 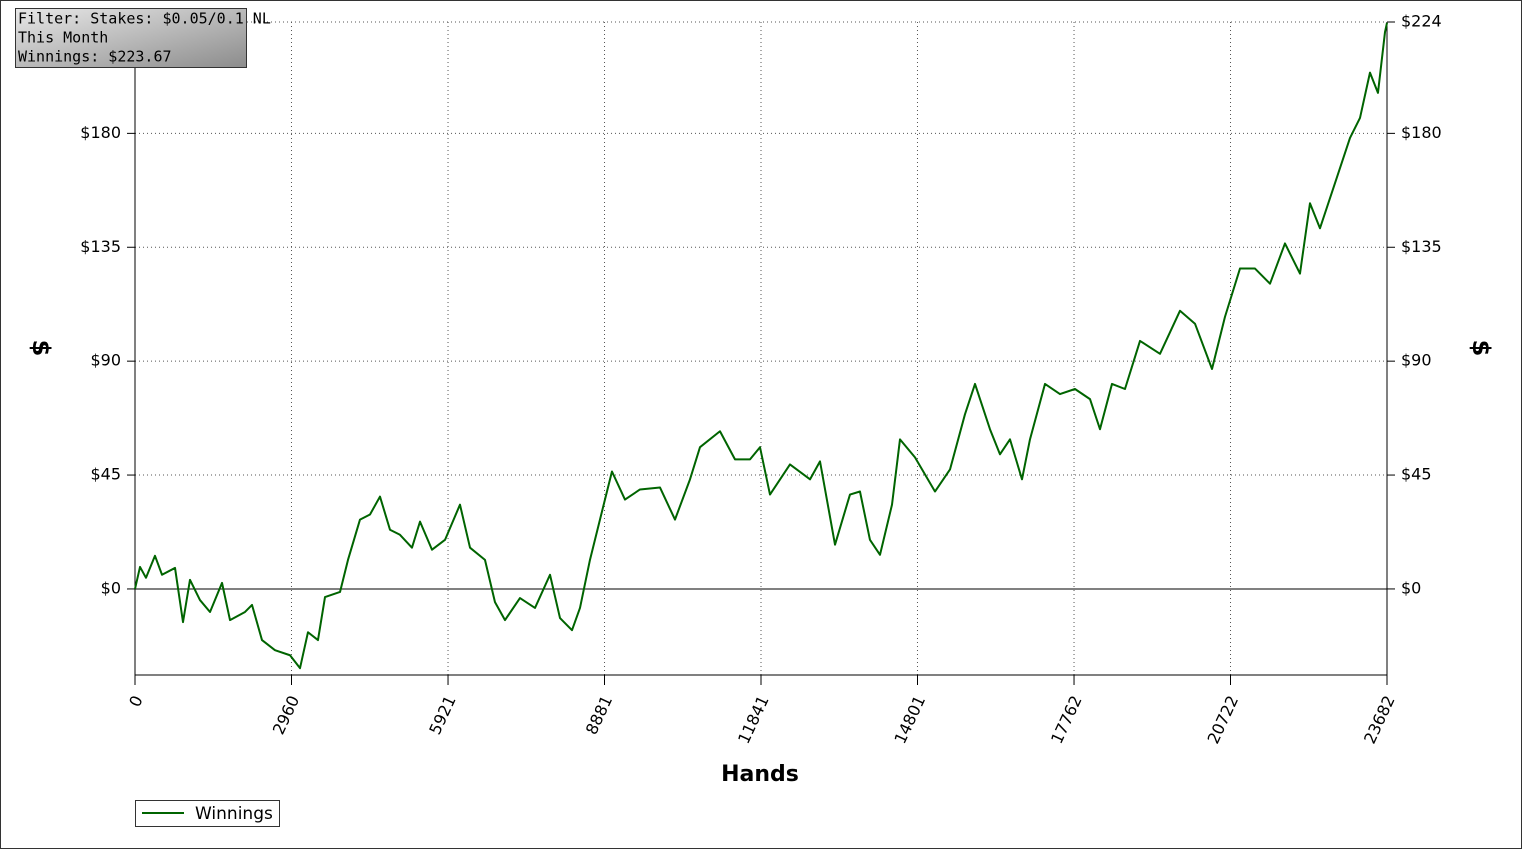 What do you see at coordinates (1416, 360) in the screenshot?
I see `y-tick-label-right: $90` at bounding box center [1416, 360].